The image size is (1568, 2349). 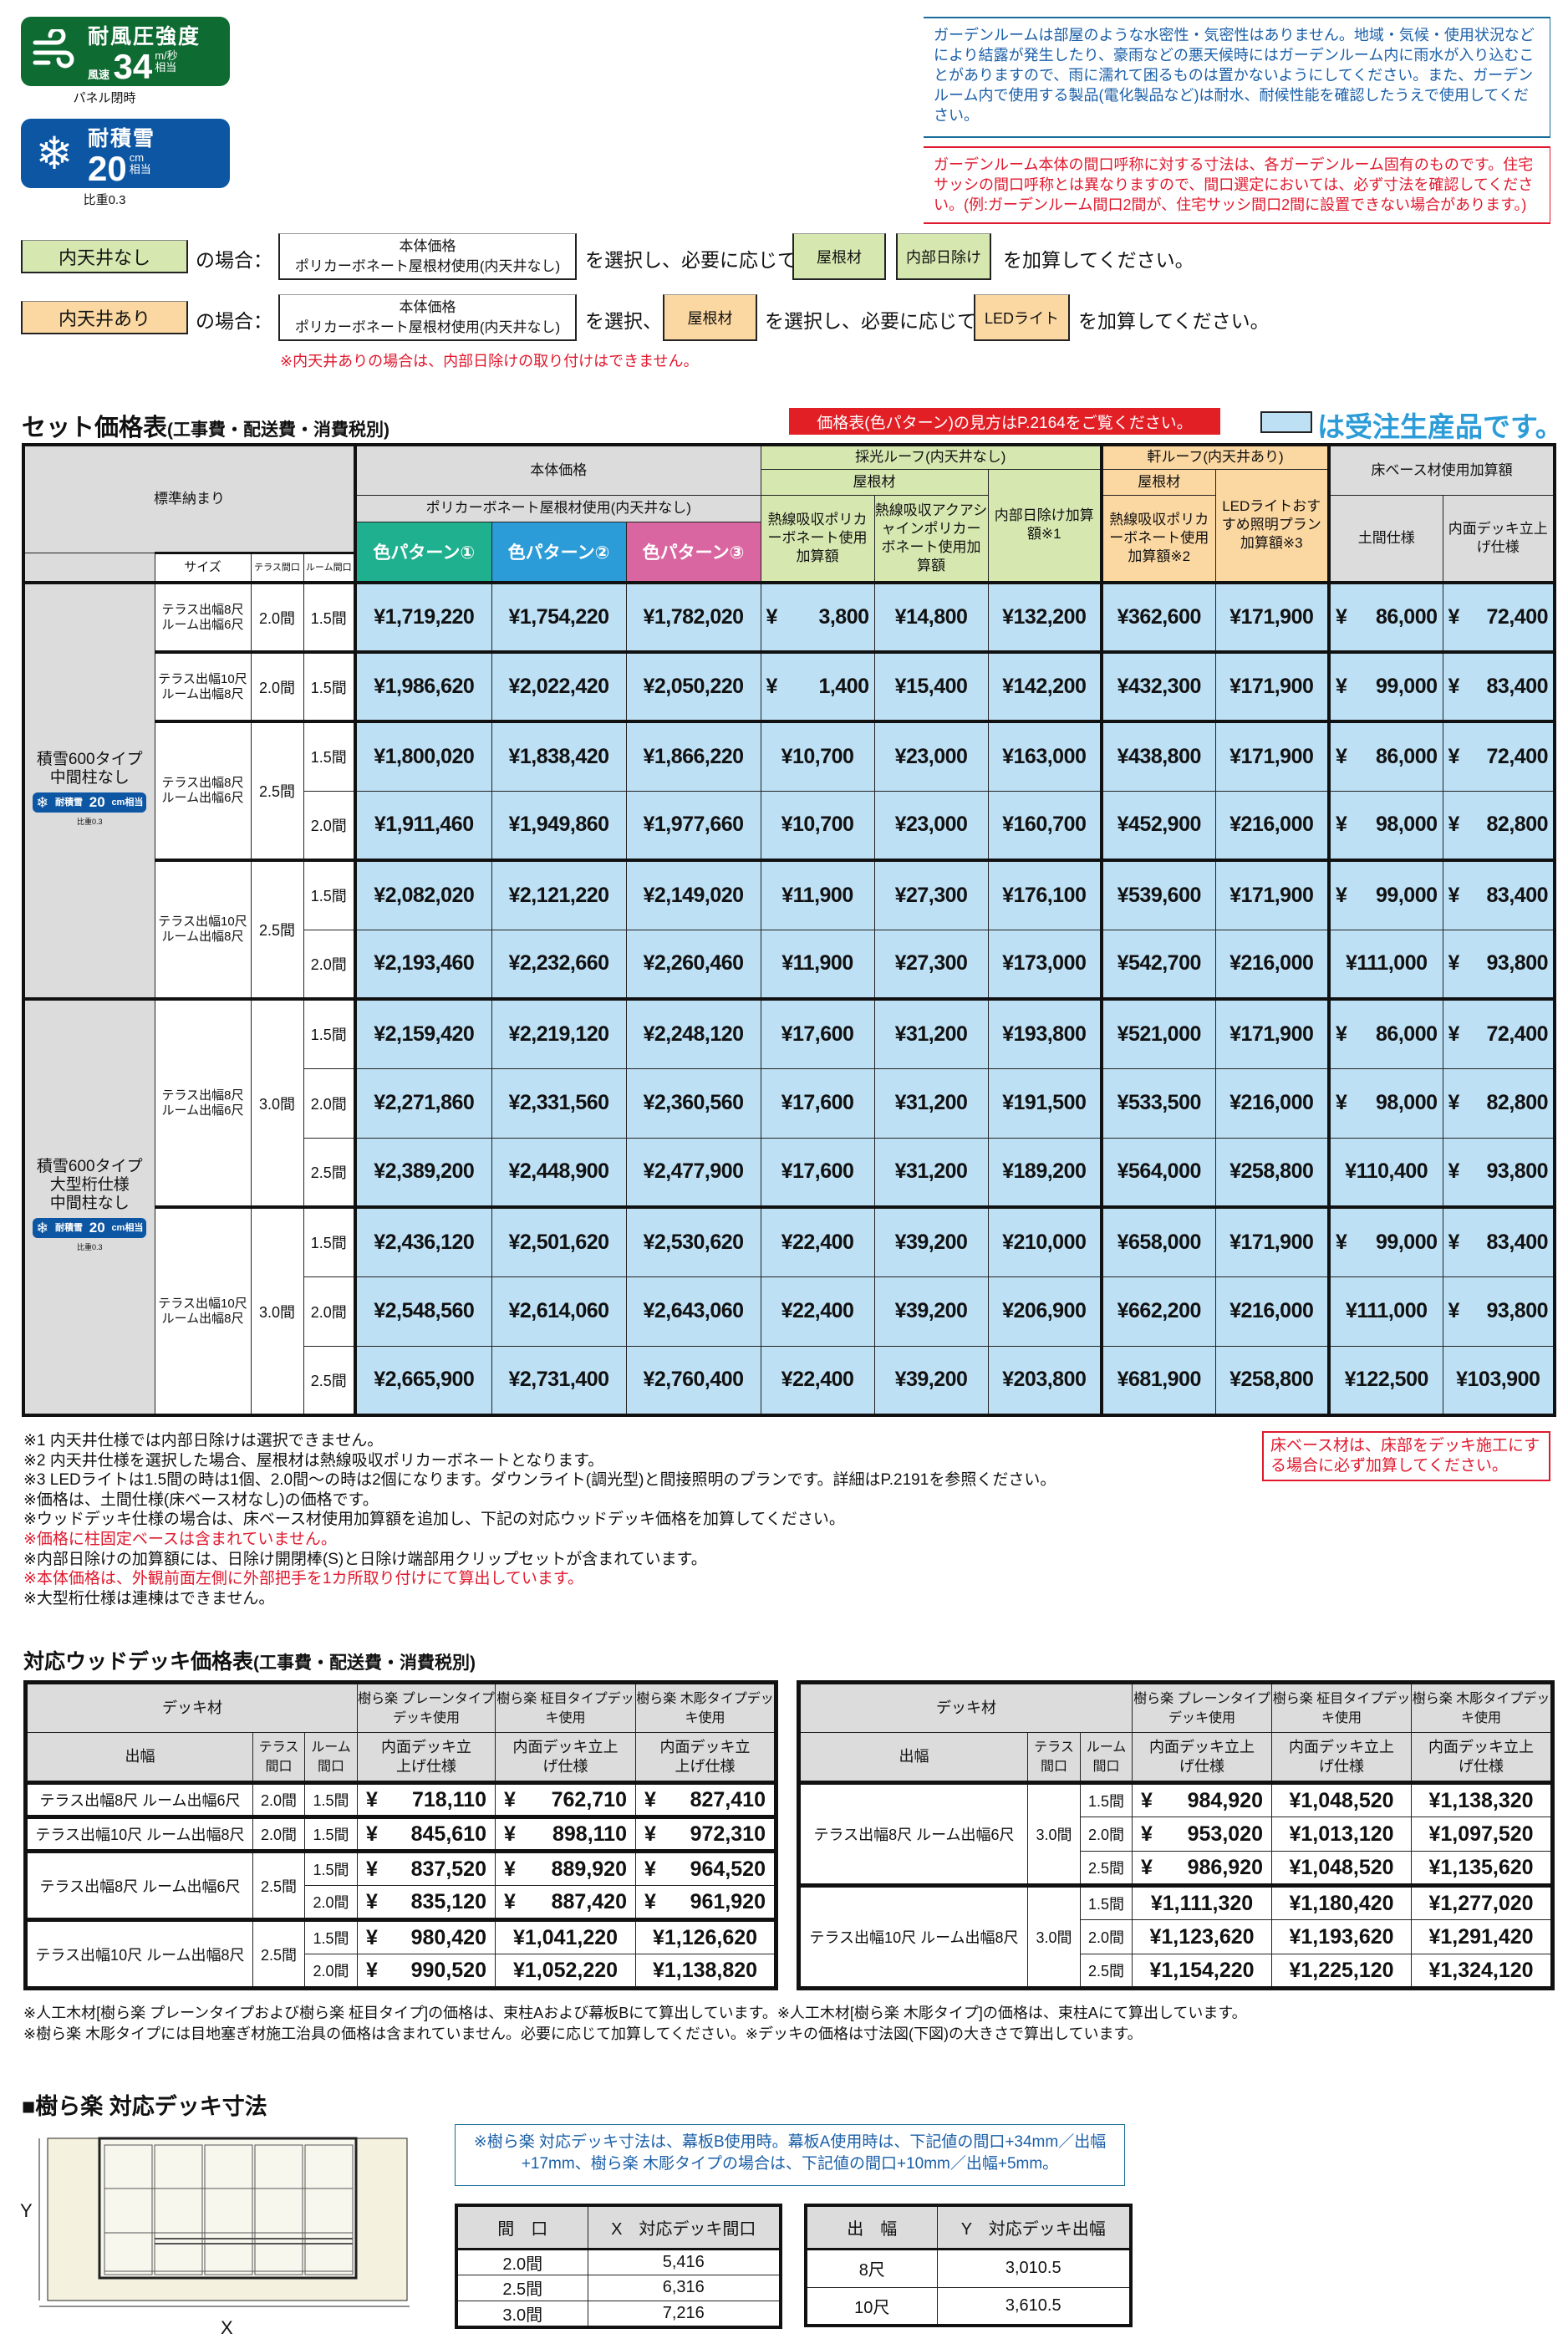 I want to click on price-cell: ¥206,900, so click(x=1044, y=1311).